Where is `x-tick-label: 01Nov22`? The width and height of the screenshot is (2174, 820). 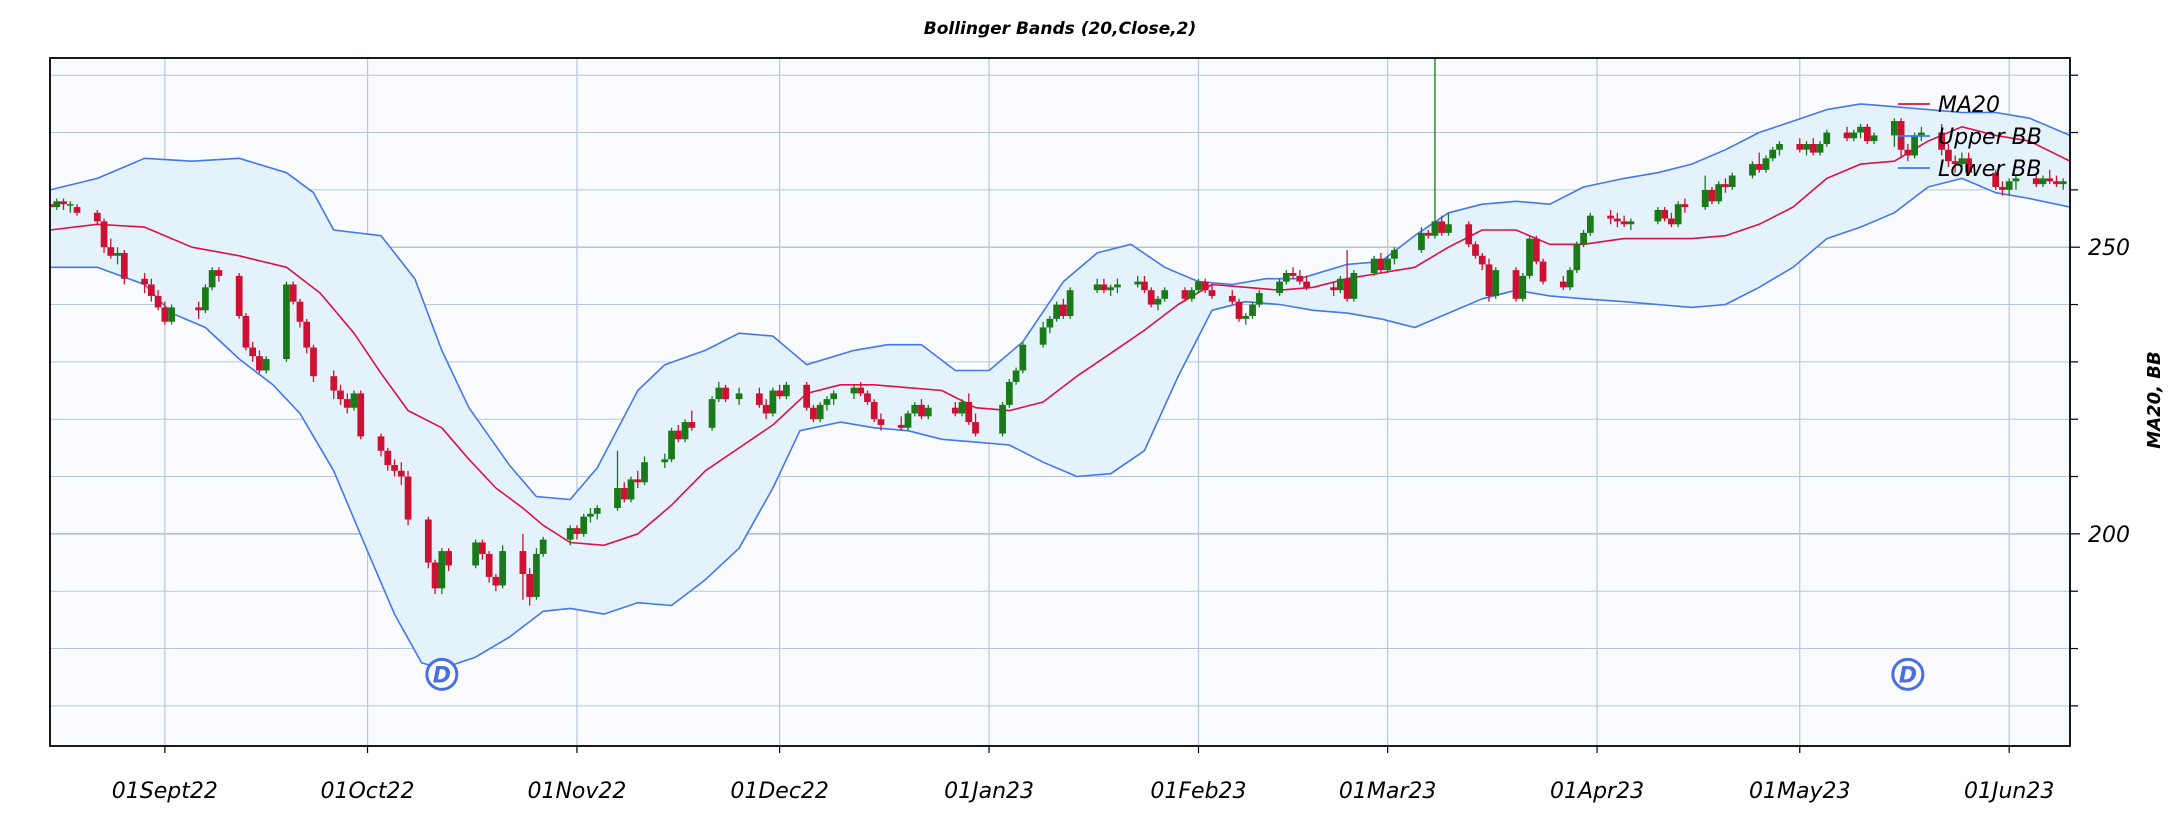
x-tick-label: 01Nov22 is located at coordinates (576, 791).